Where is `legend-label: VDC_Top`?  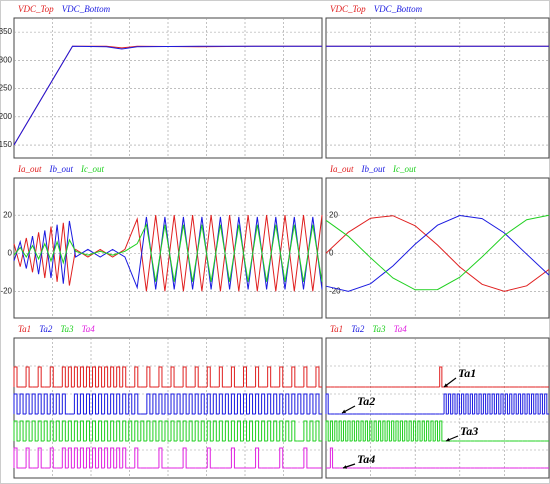
legend-label: VDC_Top is located at coordinates (348, 9).